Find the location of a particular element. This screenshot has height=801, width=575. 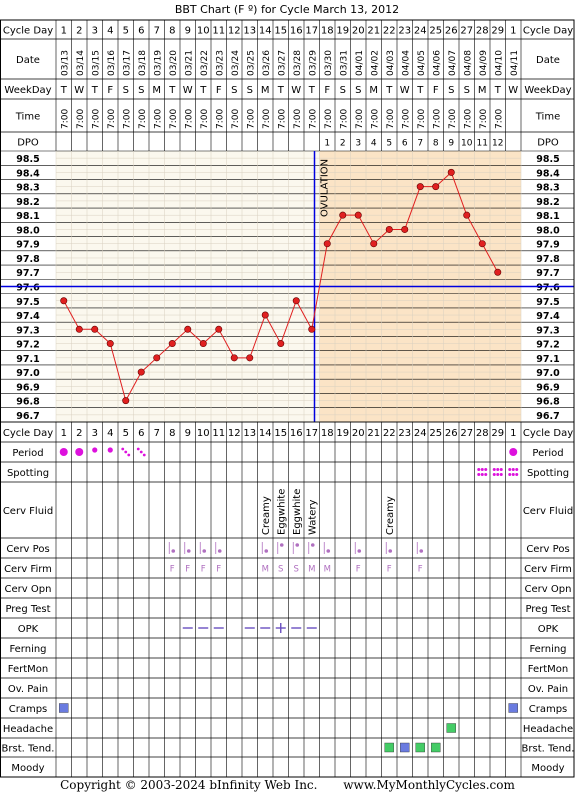

y-tick-label-left: 98.4 is located at coordinates (28, 173).